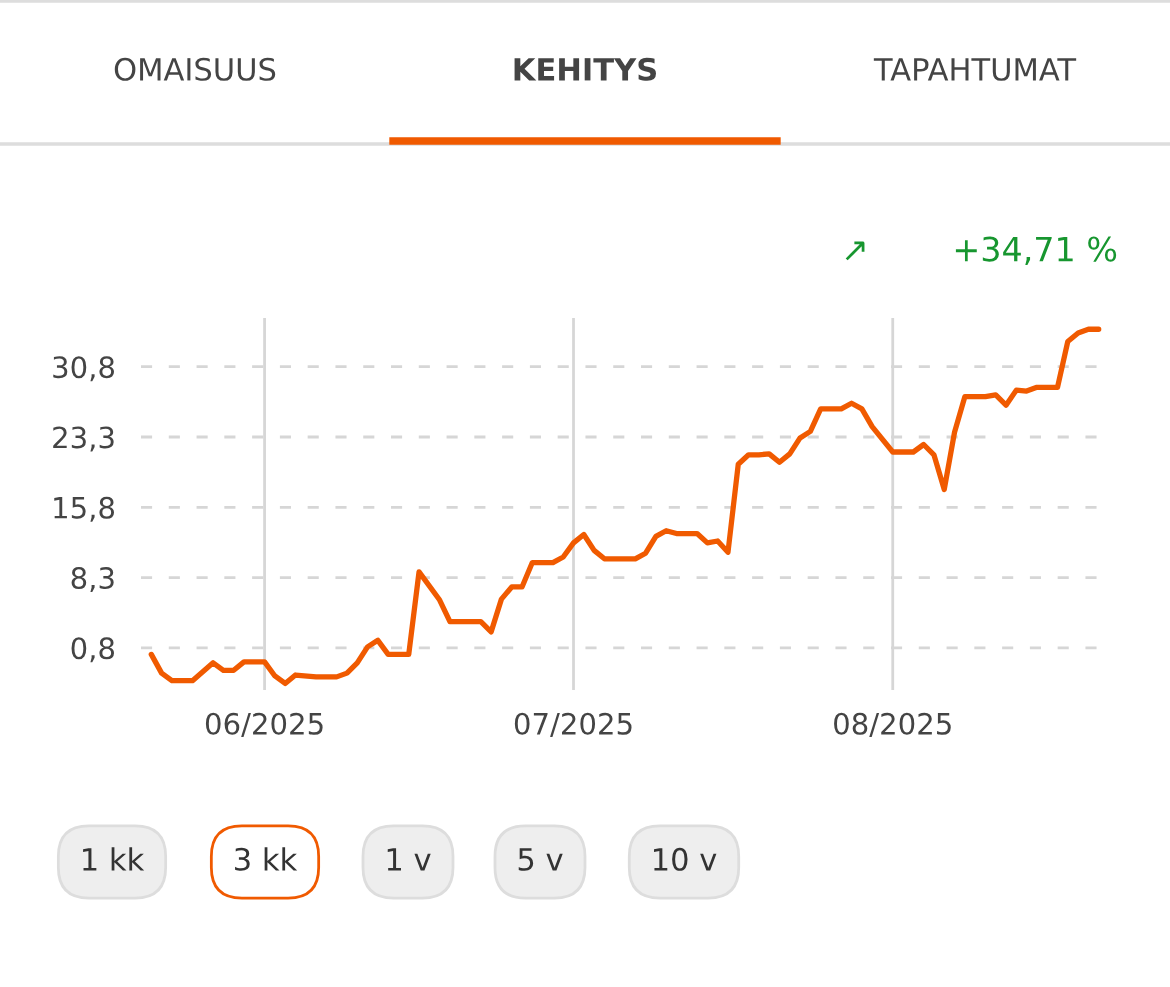  I want to click on text: TAPAHTUMAT, so click(975, 69).